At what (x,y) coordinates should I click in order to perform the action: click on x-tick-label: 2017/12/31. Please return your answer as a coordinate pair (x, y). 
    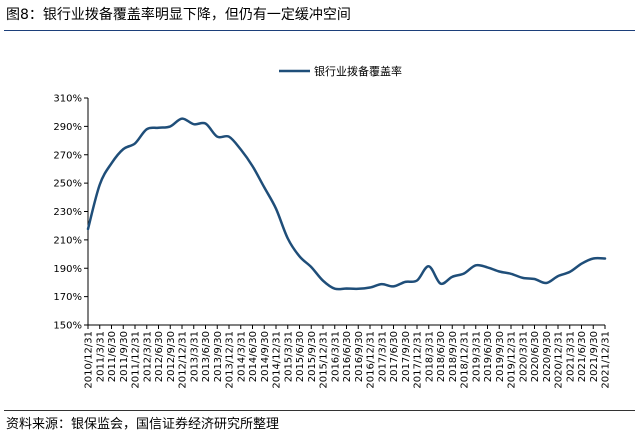
    Looking at the image, I should click on (418, 360).